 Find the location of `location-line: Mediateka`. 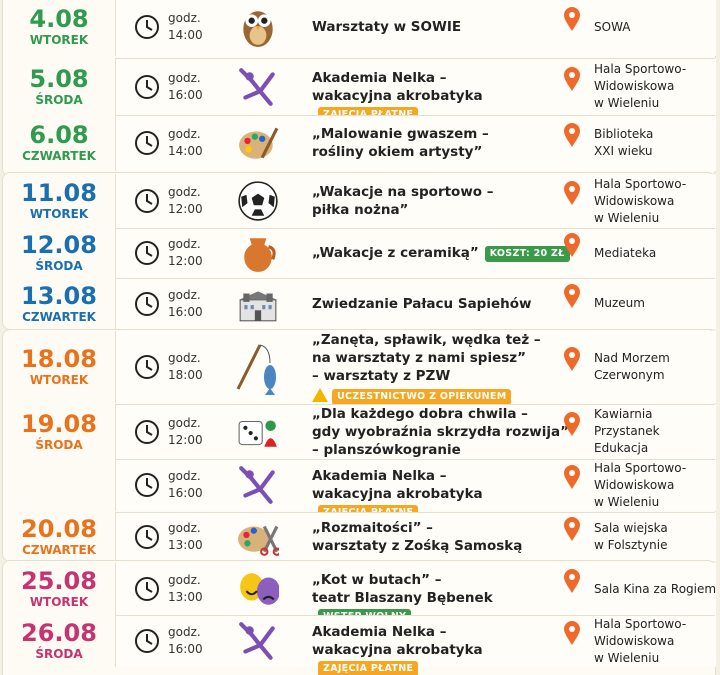

location-line: Mediateka is located at coordinates (625, 252).